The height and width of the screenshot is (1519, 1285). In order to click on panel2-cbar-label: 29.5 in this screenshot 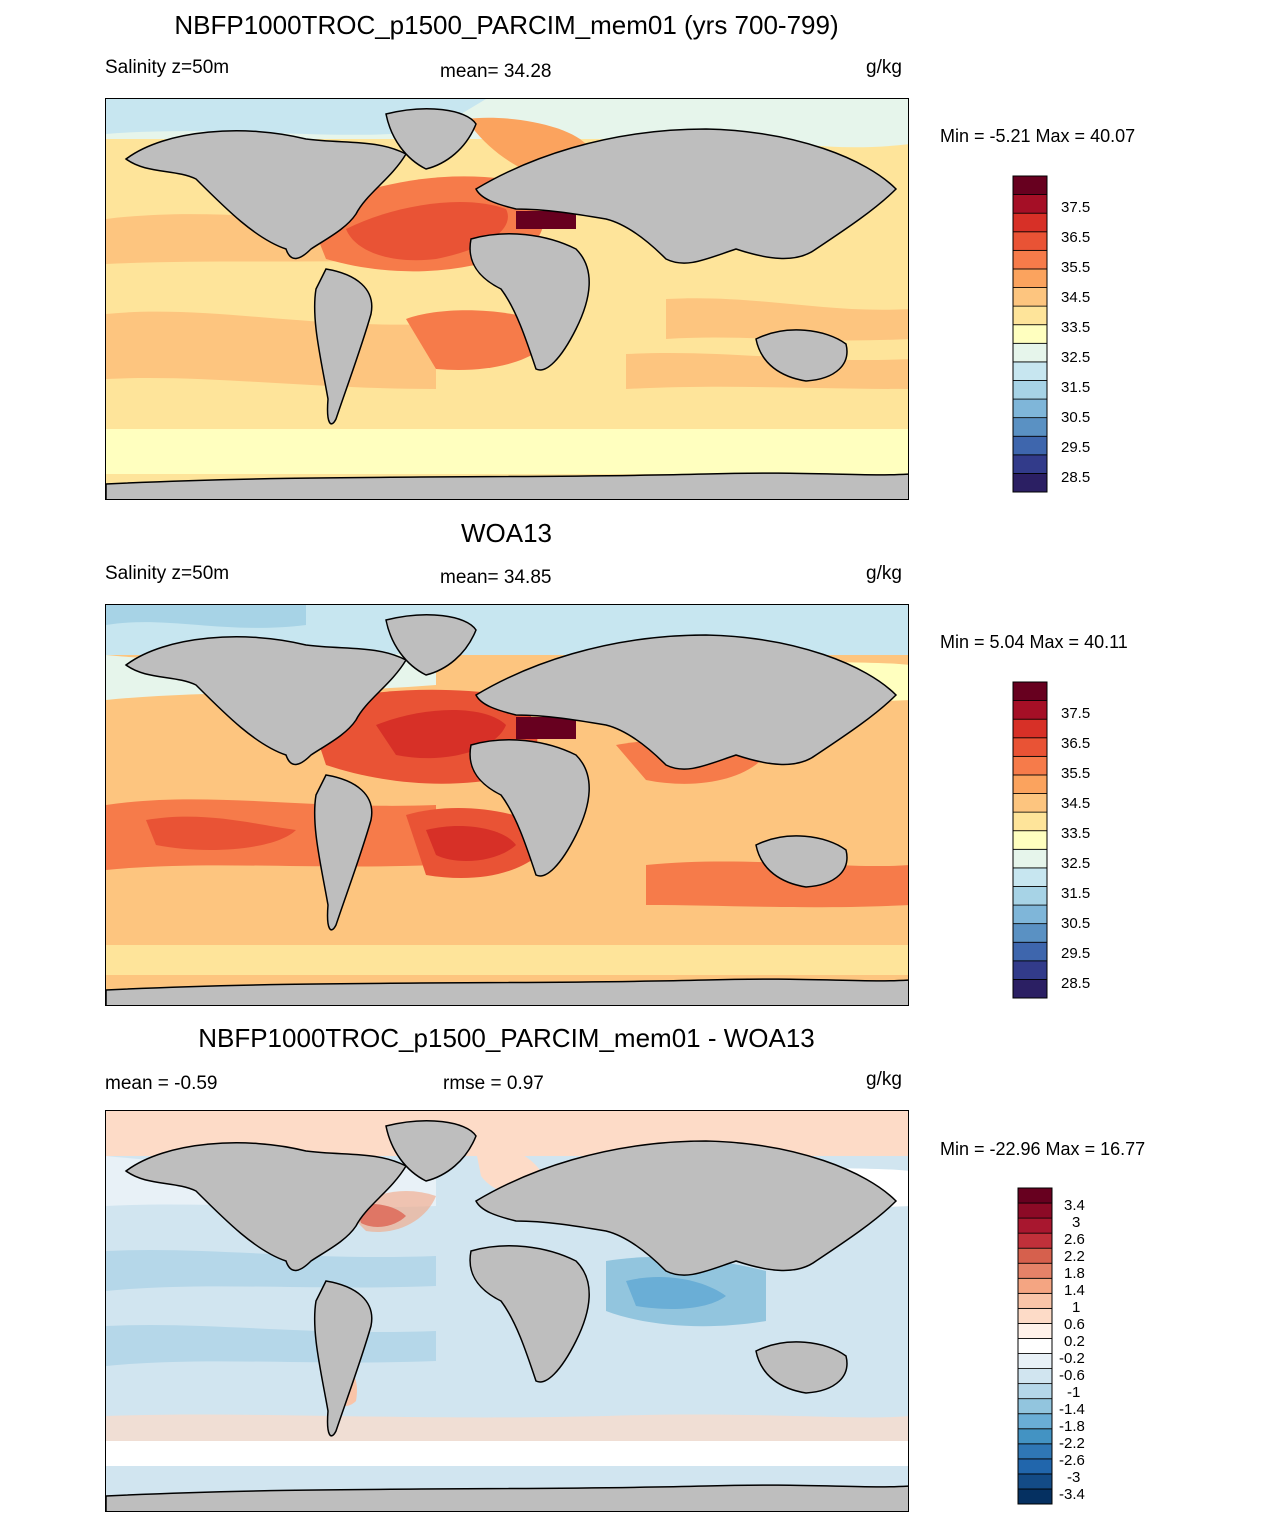, I will do `click(1075, 953)`.